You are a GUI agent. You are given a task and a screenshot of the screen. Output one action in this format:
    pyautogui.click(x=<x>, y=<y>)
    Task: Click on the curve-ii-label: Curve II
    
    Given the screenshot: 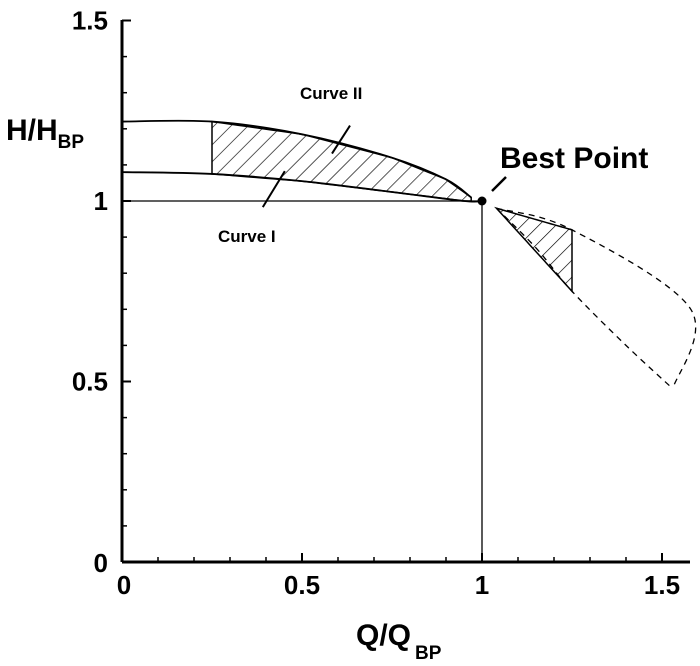 What is the action you would take?
    pyautogui.click(x=331, y=93)
    